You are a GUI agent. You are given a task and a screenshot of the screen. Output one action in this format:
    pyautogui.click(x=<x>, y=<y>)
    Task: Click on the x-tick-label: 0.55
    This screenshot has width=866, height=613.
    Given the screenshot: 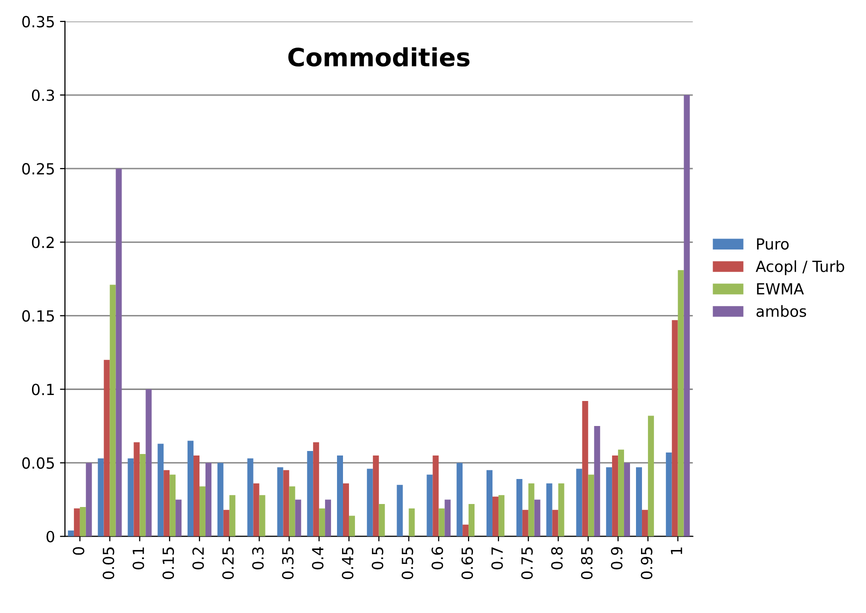 What is the action you would take?
    pyautogui.click(x=408, y=563)
    